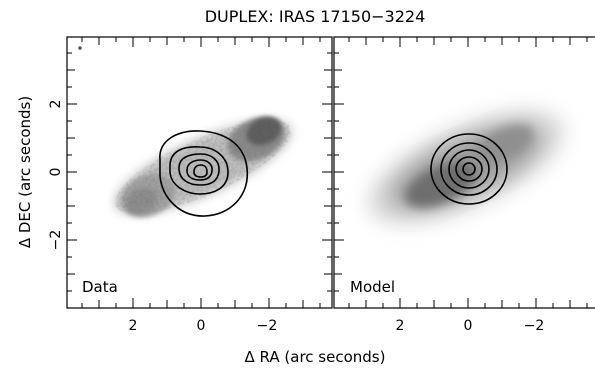 The image size is (595, 370). I want to click on model-xtick-label: 2, so click(400, 326).